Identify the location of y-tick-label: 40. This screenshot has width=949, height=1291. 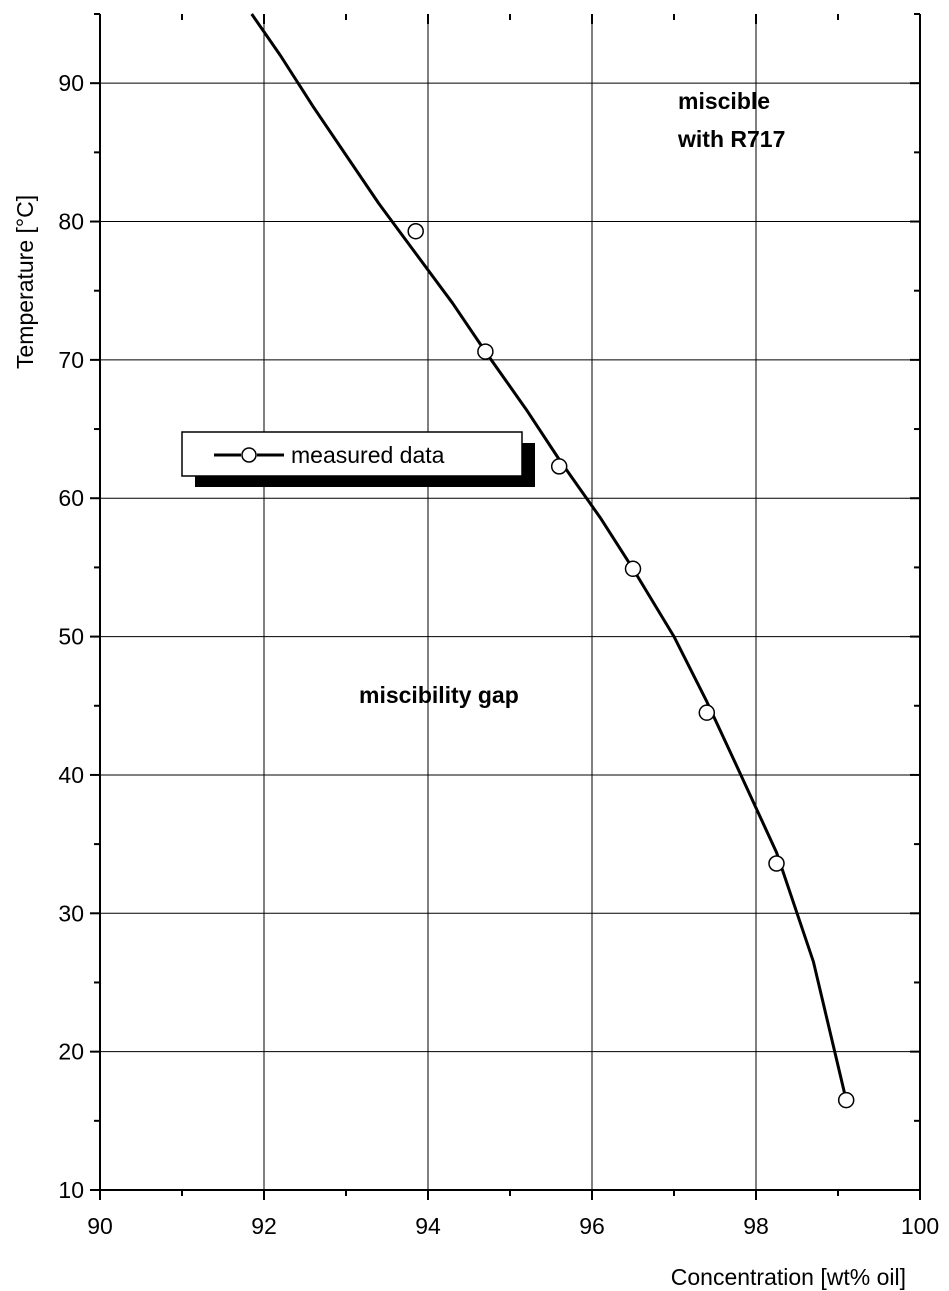
(71, 775).